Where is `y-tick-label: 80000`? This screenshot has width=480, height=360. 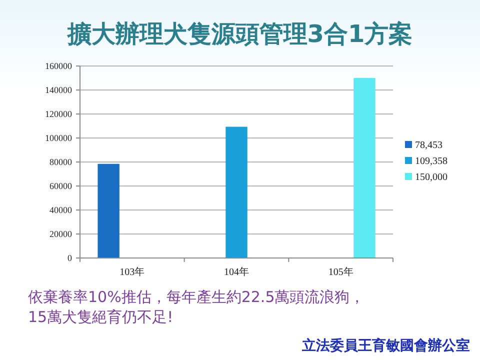 y-tick-label: 80000 is located at coordinates (61, 162).